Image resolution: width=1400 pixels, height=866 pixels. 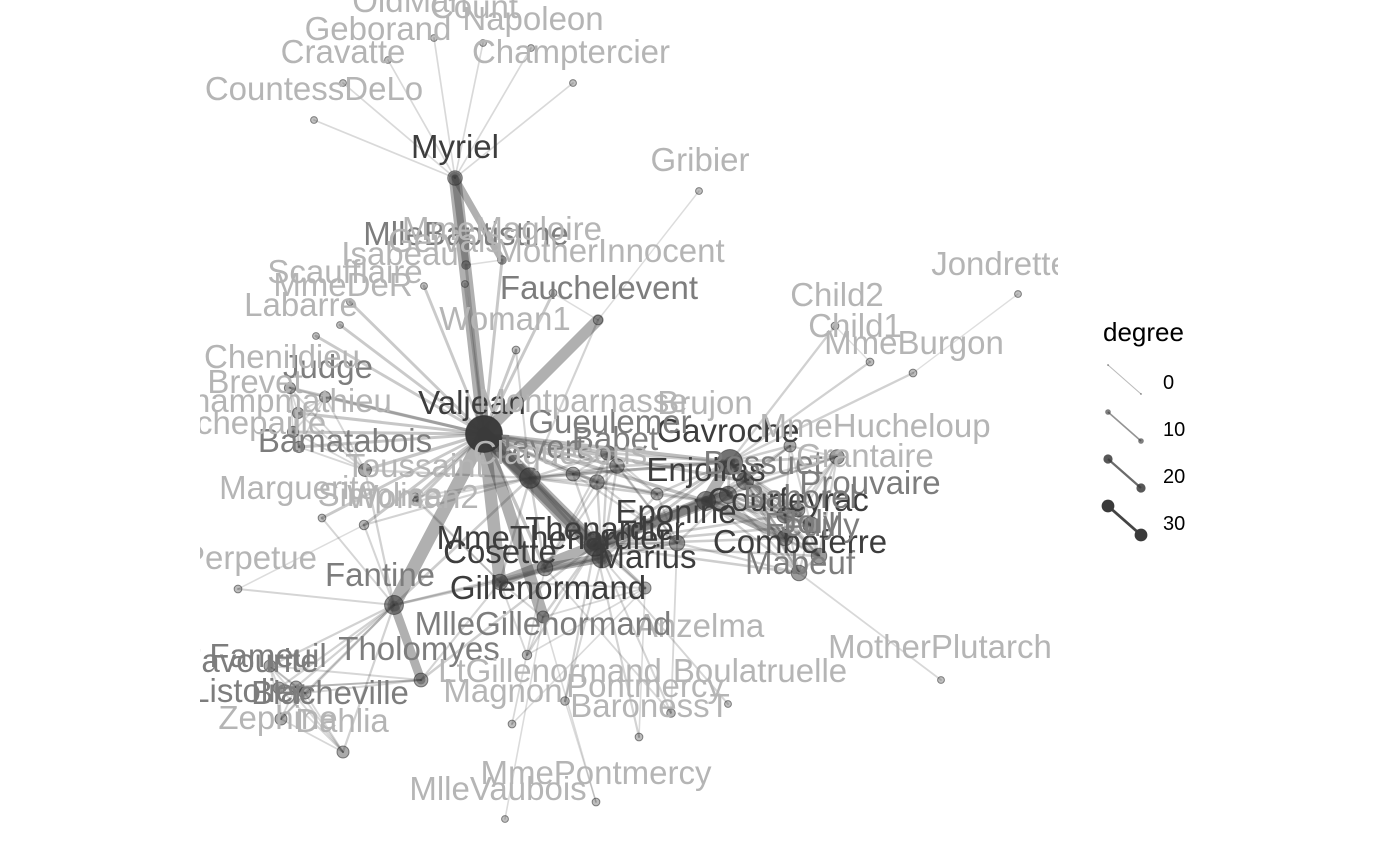 I want to click on node-label-cochepaille: Cochepaille, so click(x=240, y=422).